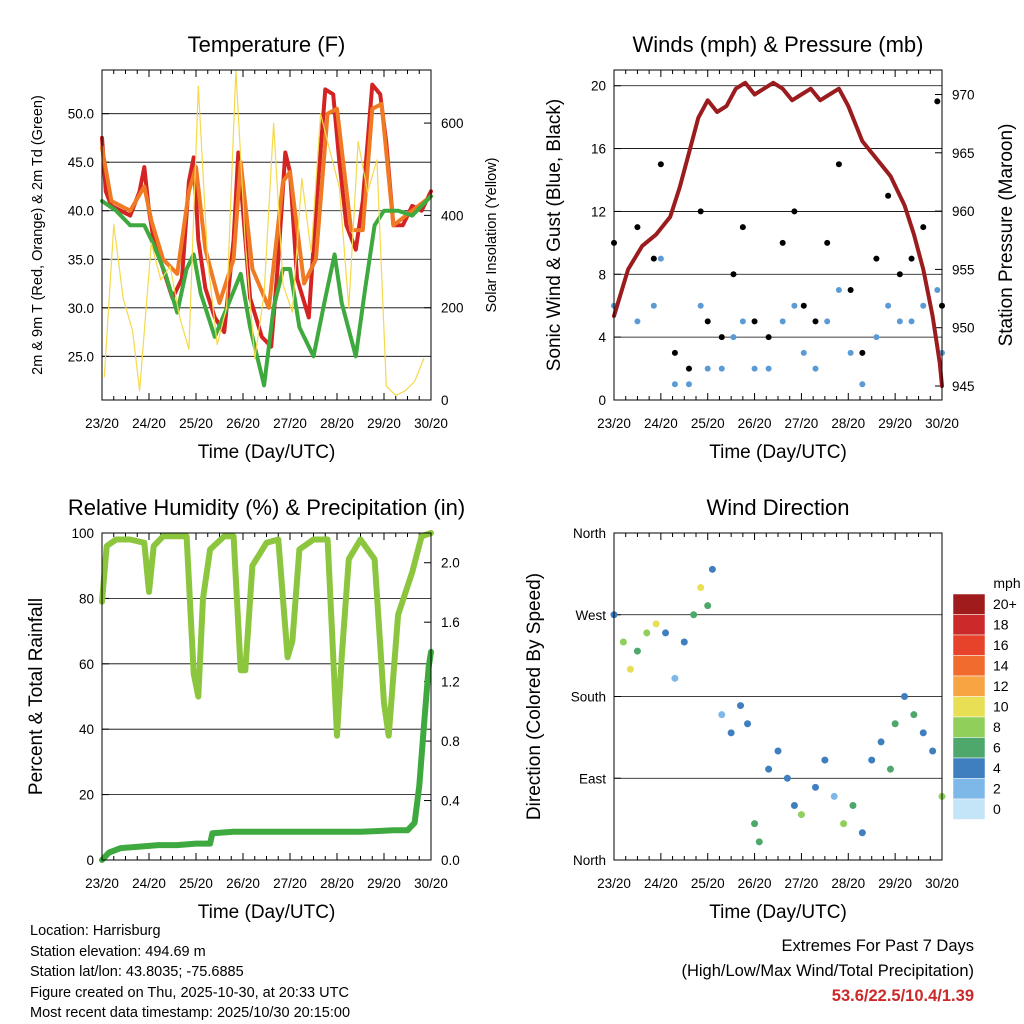  What do you see at coordinates (90, 860) in the screenshot?
I see `humidity-y-tick-label: 0` at bounding box center [90, 860].